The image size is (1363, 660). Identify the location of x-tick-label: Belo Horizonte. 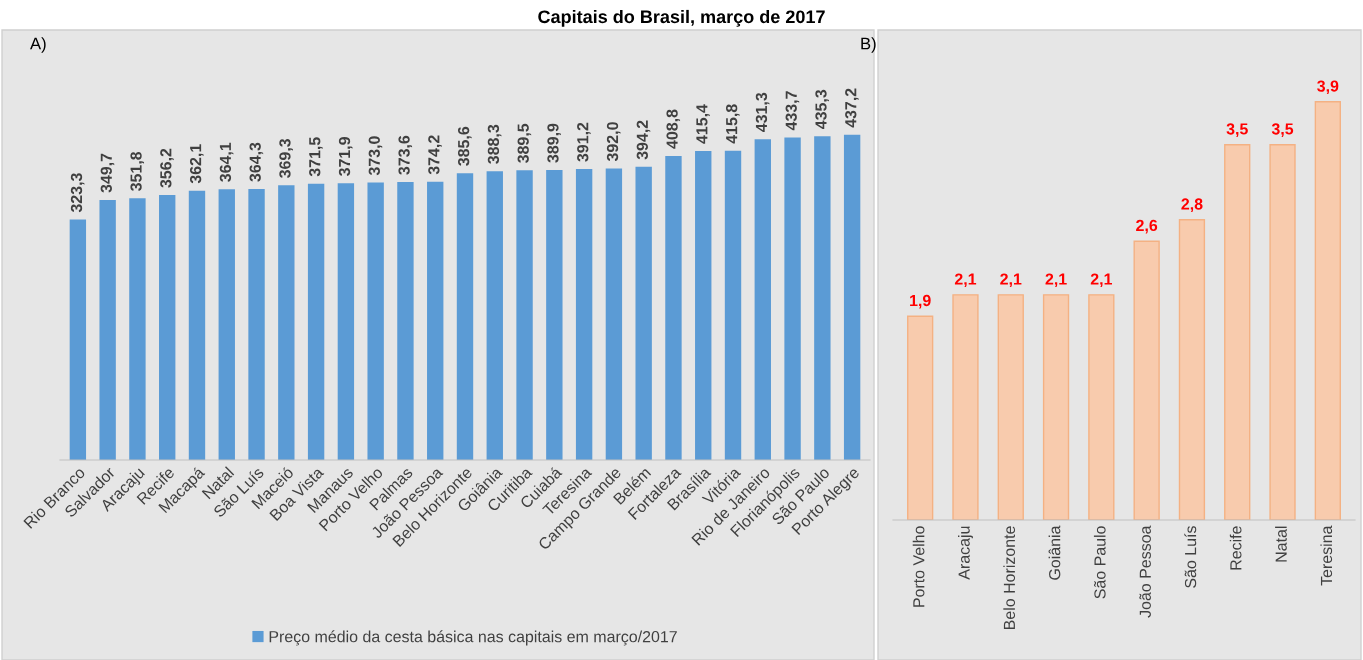
(1009, 577).